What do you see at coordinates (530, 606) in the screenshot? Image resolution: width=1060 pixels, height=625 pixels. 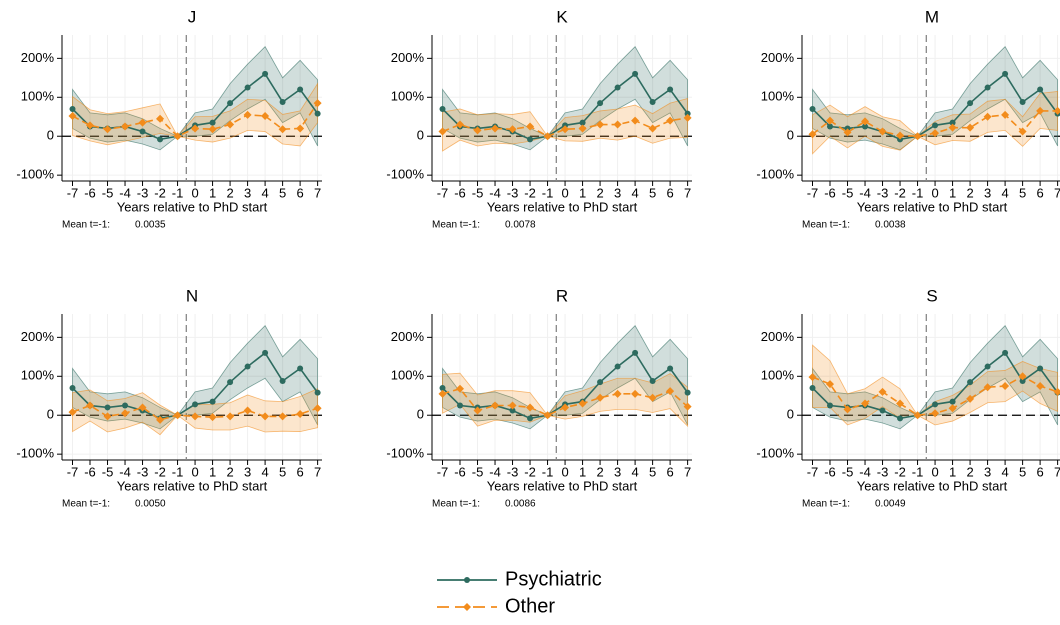 I see `legend-label: Other` at bounding box center [530, 606].